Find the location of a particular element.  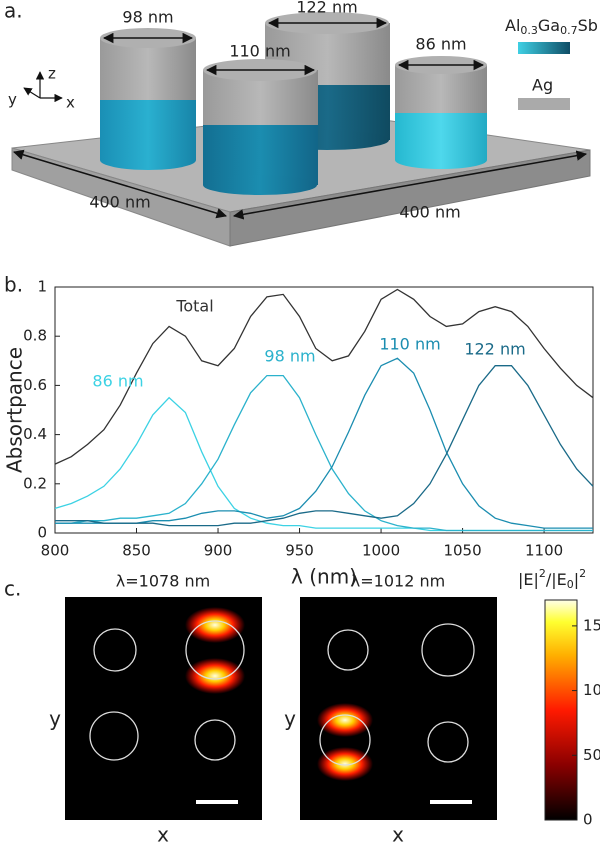

panel-label: b. is located at coordinates (13, 285).